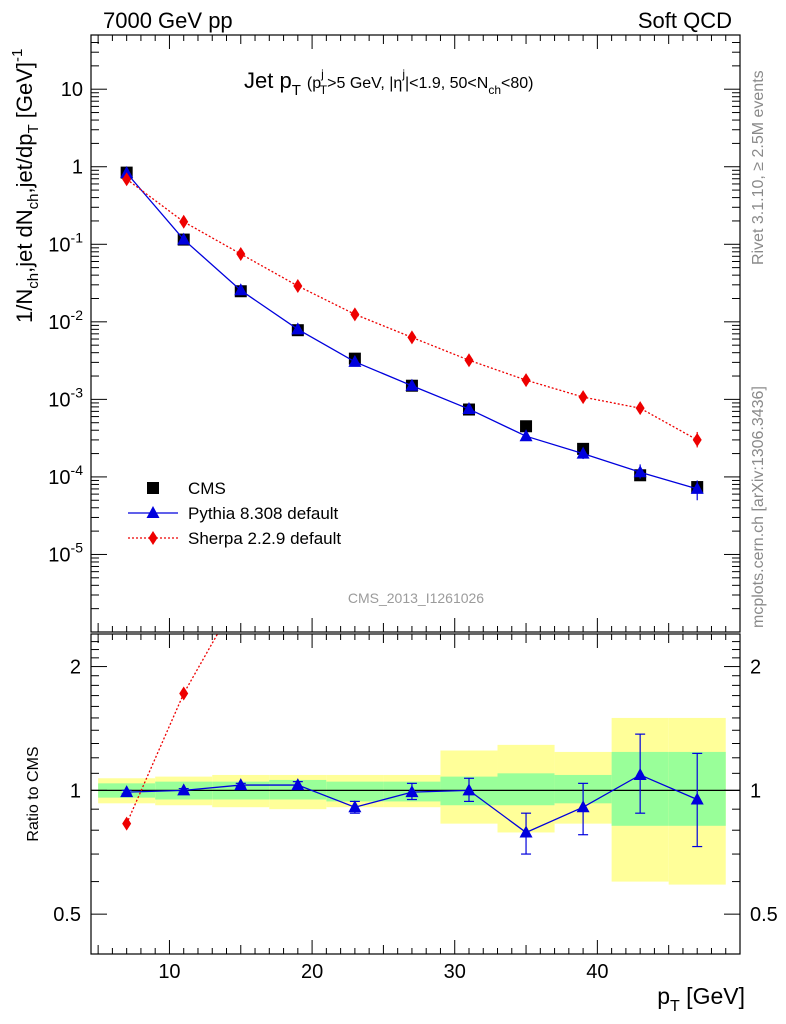 Image resolution: width=786 pixels, height=1024 pixels. I want to click on legend-label: Sherpa 2.2.9 default, so click(264, 538).